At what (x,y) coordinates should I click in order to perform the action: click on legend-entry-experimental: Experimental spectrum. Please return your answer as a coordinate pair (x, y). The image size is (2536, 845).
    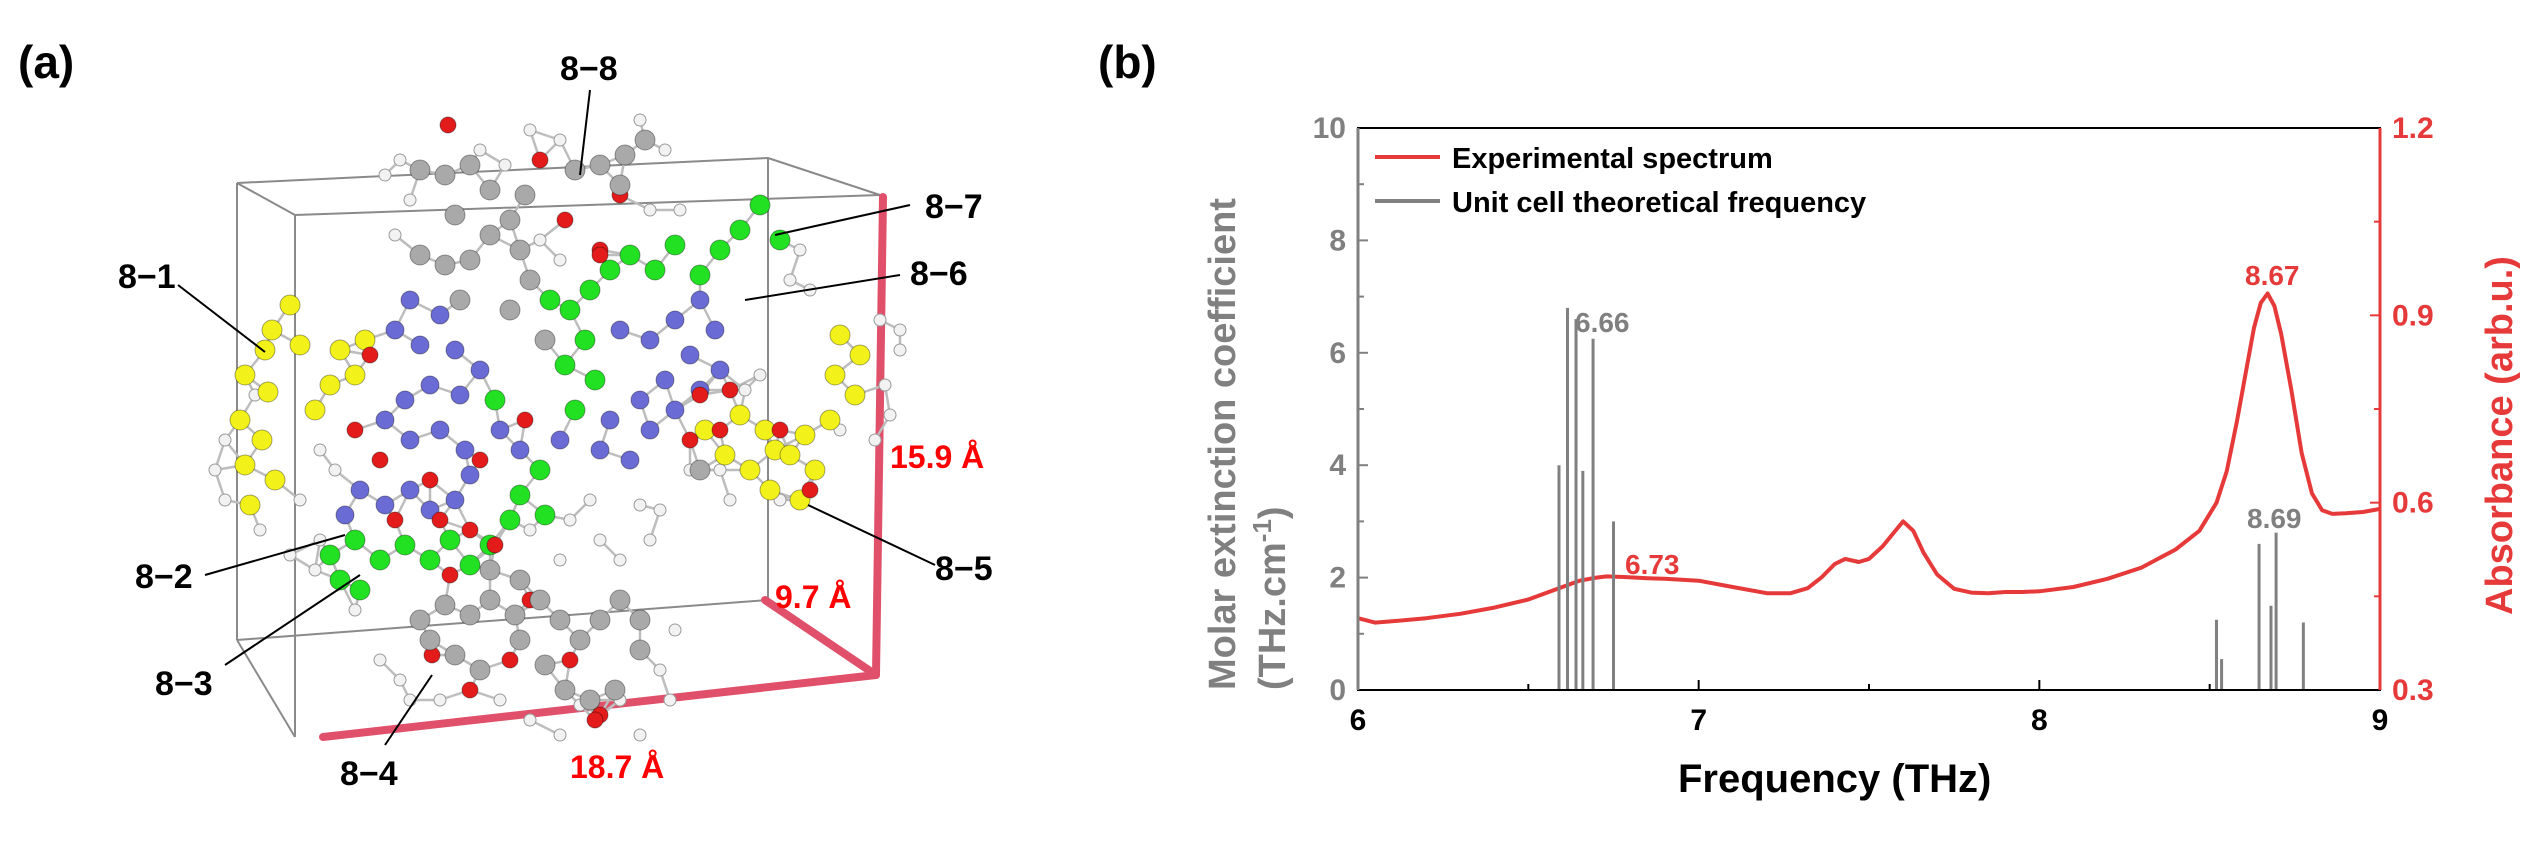
    Looking at the image, I should click on (1612, 159).